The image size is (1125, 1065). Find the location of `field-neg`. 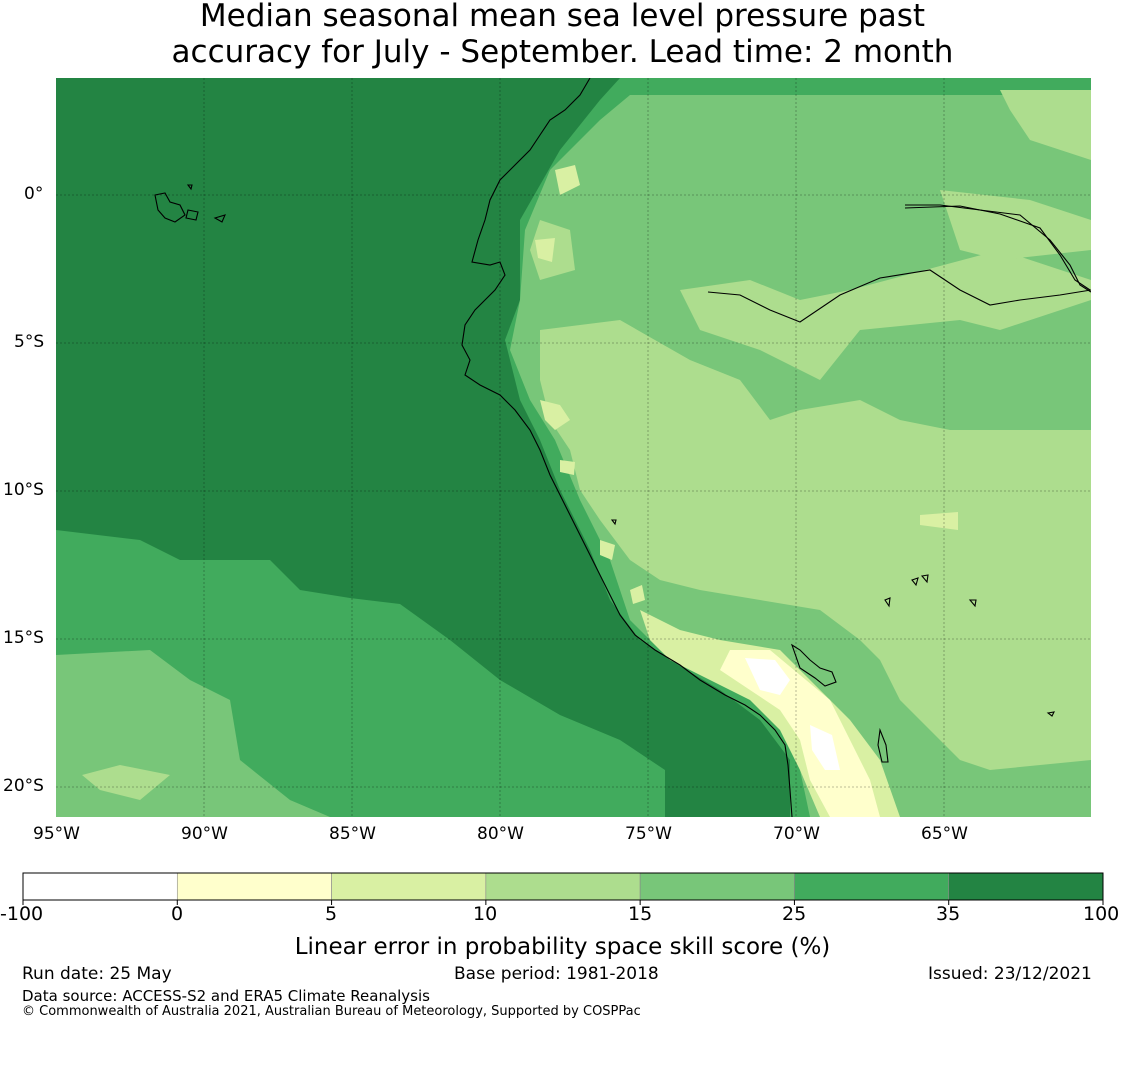

field-neg is located at coordinates (792, 714).